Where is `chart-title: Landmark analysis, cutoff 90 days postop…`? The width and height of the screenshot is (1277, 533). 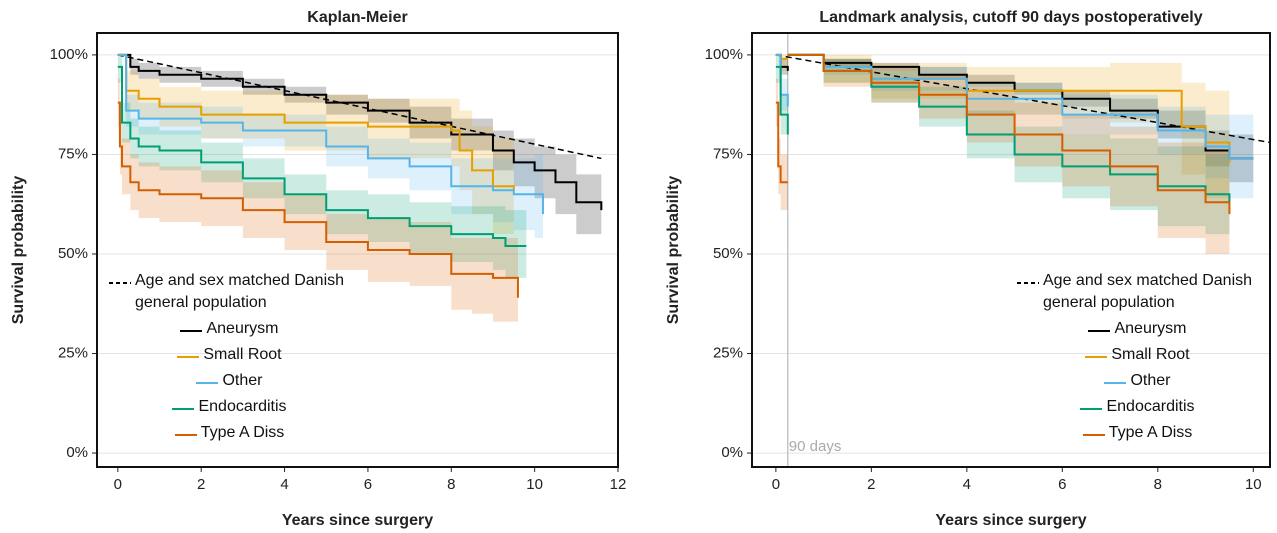
chart-title: Landmark analysis, cutoff 90 days postop… is located at coordinates (1010, 17).